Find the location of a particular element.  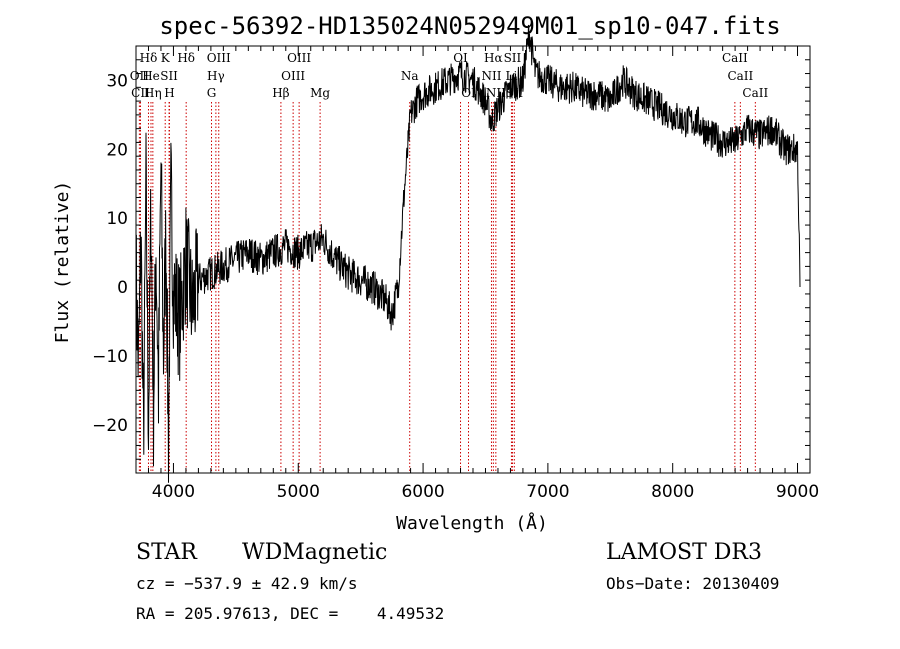

y-tick-label: −10 is located at coordinates (110, 357).